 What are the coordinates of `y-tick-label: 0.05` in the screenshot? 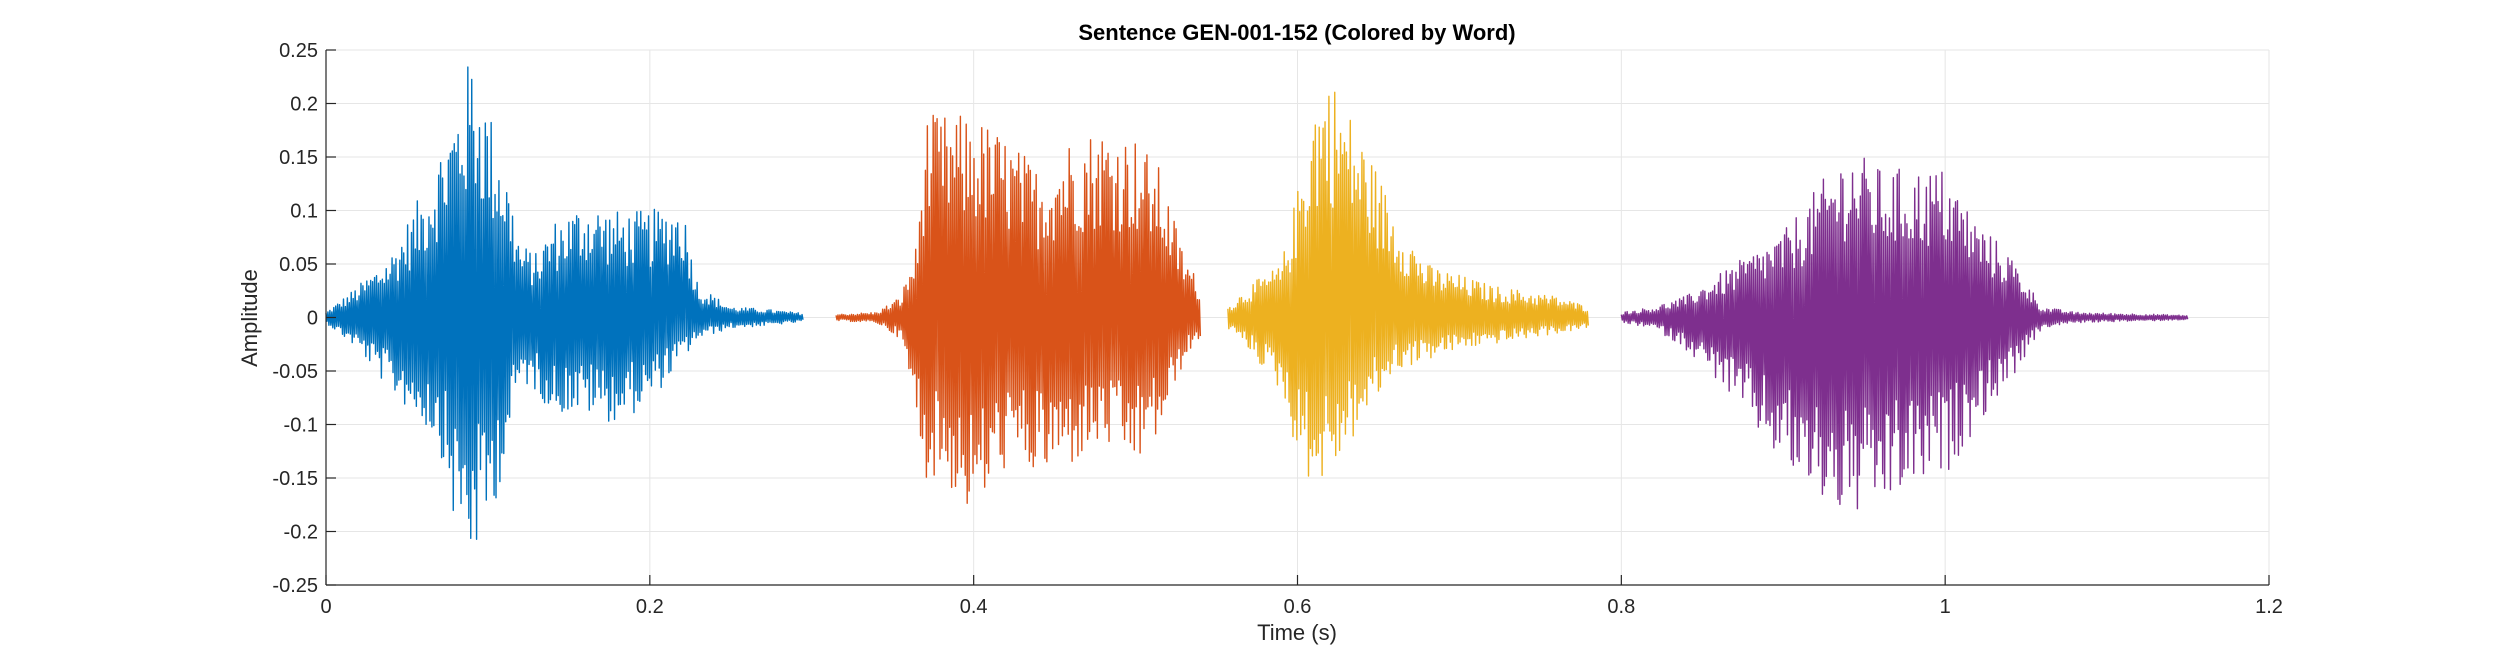 It's located at (298, 265).